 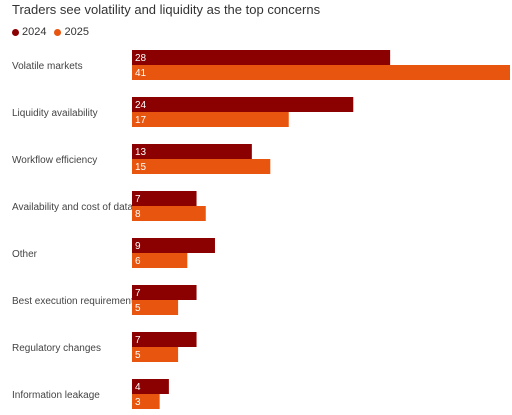 I want to click on data-label-2024-volatile-markets: 28, so click(x=141, y=58).